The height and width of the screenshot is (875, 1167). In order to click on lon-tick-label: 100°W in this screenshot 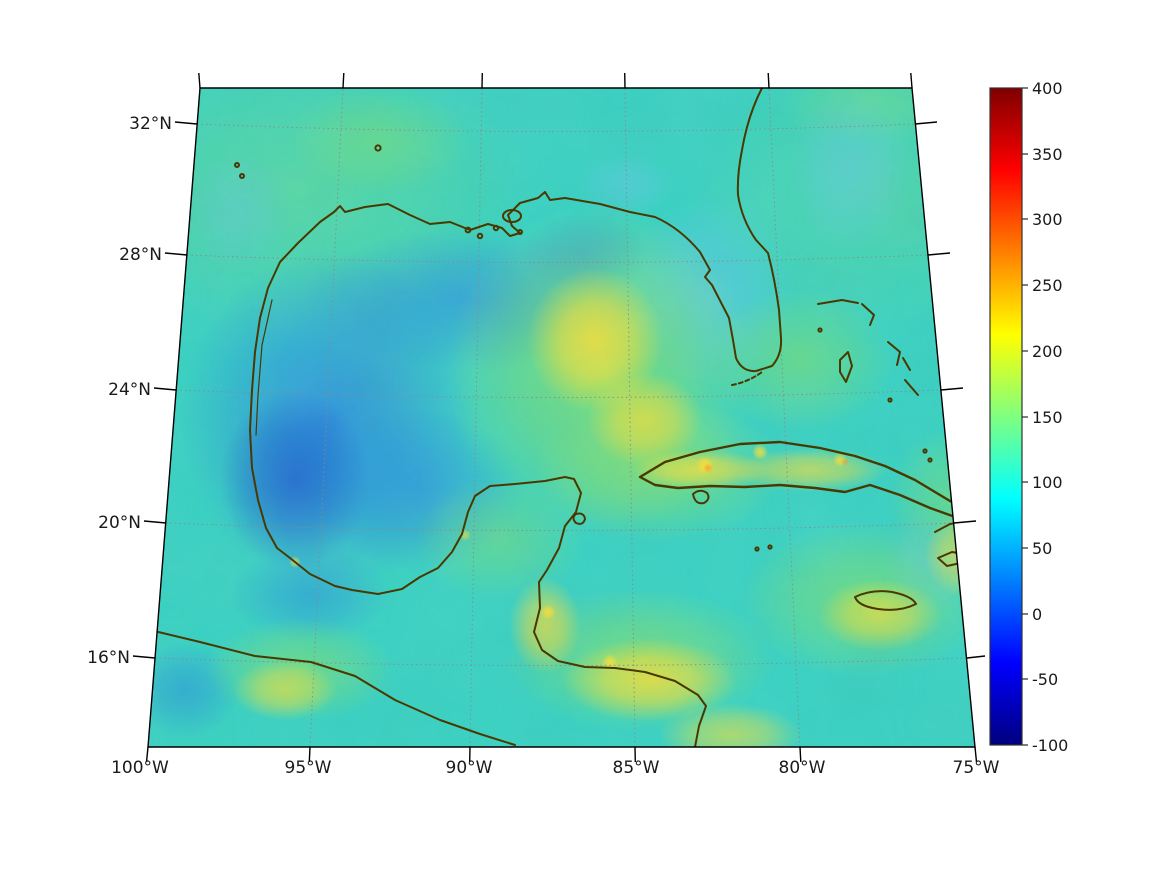, I will do `click(140, 768)`.